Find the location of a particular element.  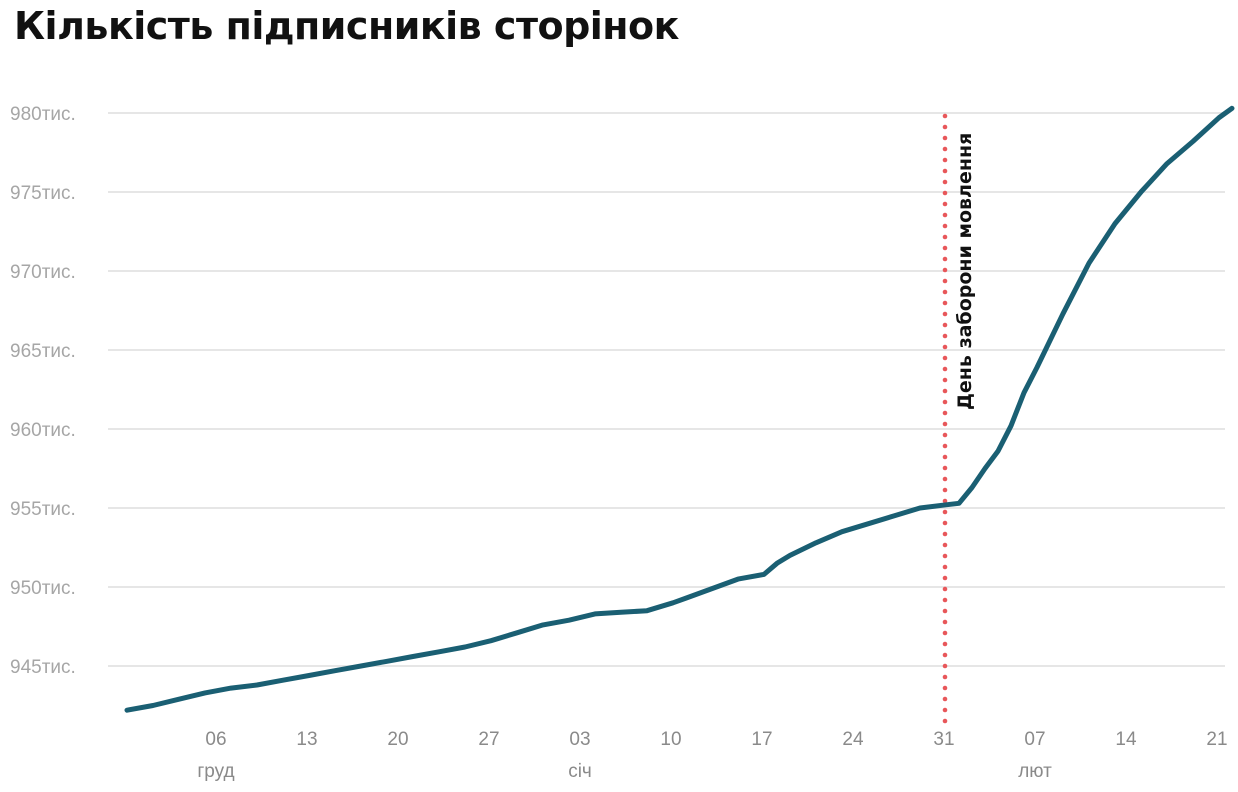

x-tick-label: 31 is located at coordinates (943, 739).